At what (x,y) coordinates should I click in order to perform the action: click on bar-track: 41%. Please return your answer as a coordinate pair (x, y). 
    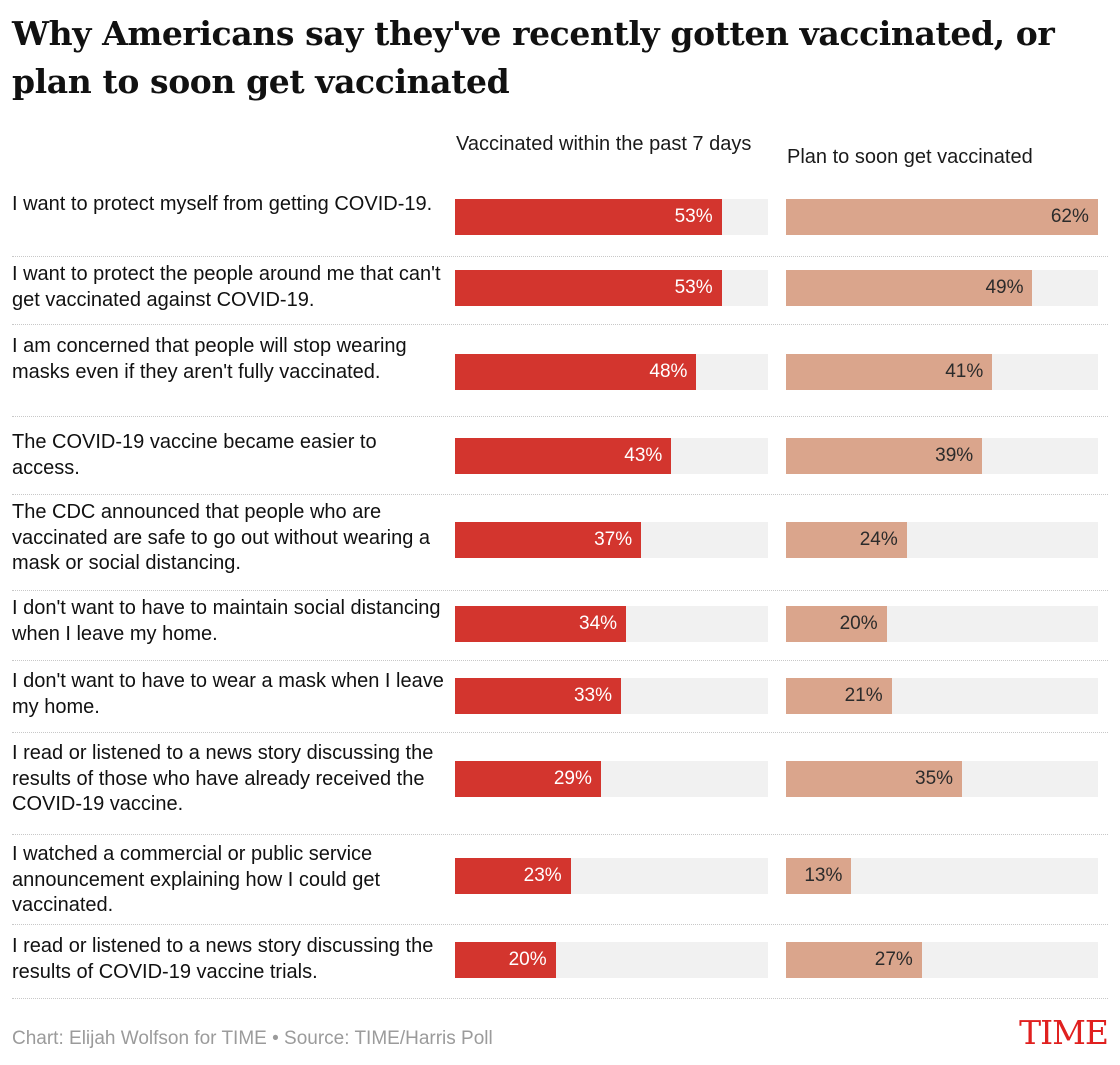
    Looking at the image, I should click on (942, 372).